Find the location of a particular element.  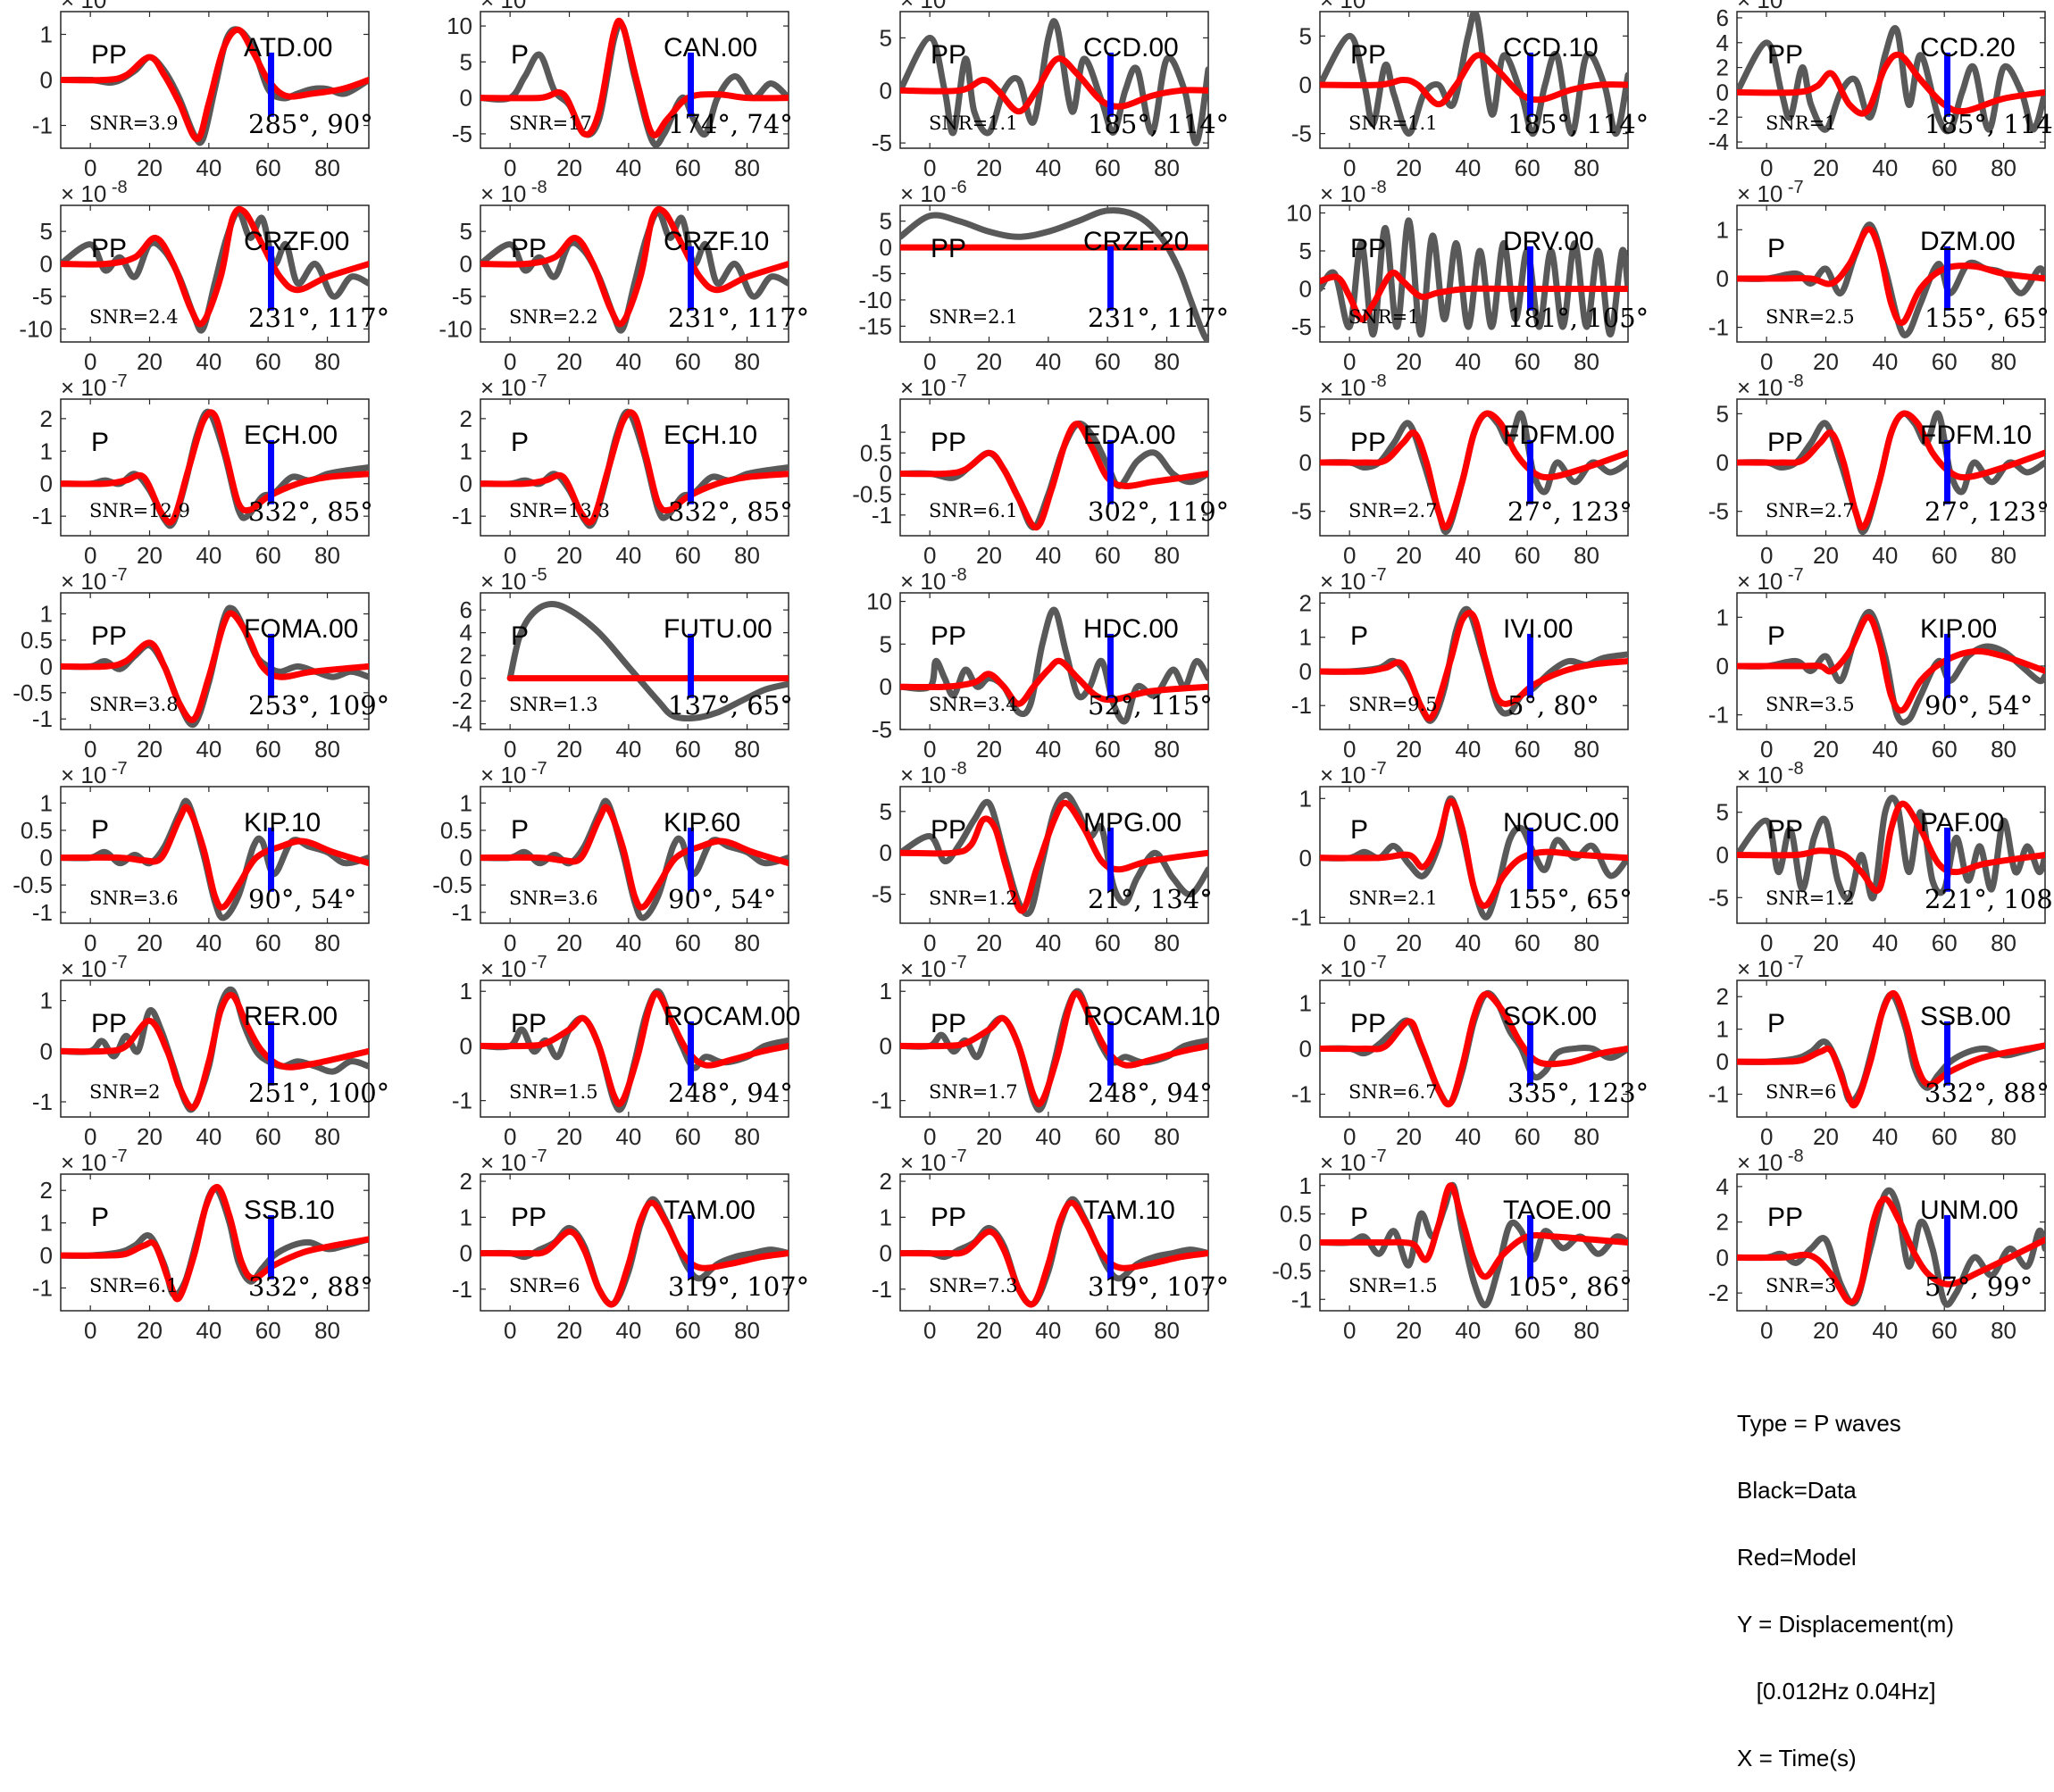

y-tick-label: 10 is located at coordinates (1299, 213).